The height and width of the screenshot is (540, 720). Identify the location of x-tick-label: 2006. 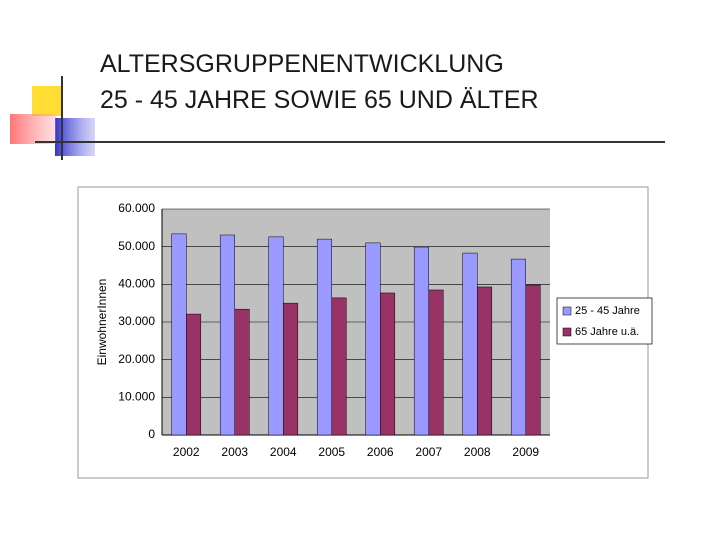
(380, 452).